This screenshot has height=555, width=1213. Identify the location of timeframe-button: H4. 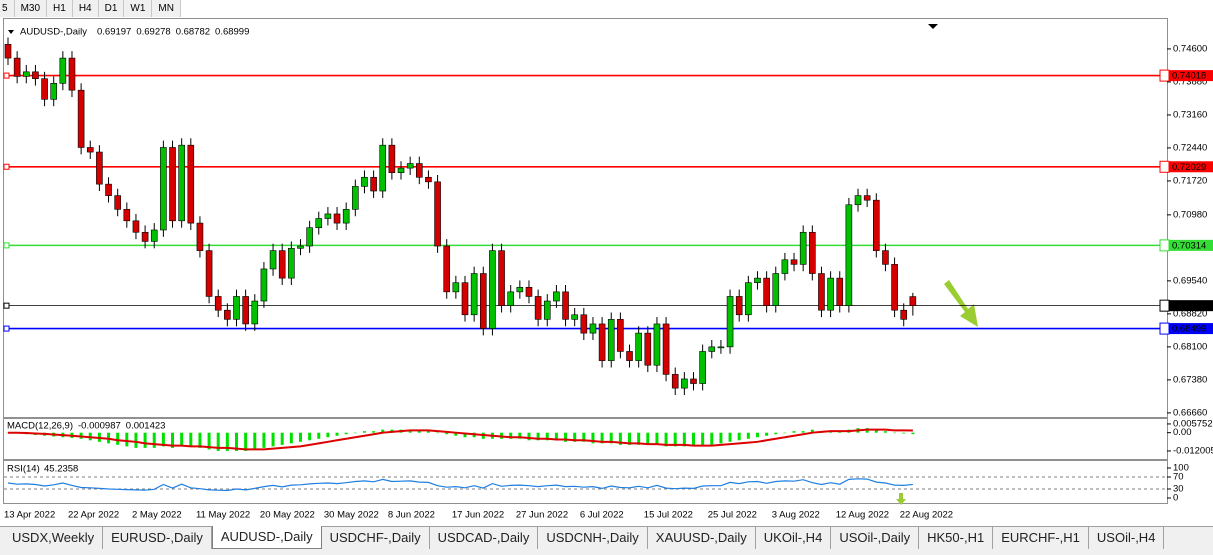
(86, 8).